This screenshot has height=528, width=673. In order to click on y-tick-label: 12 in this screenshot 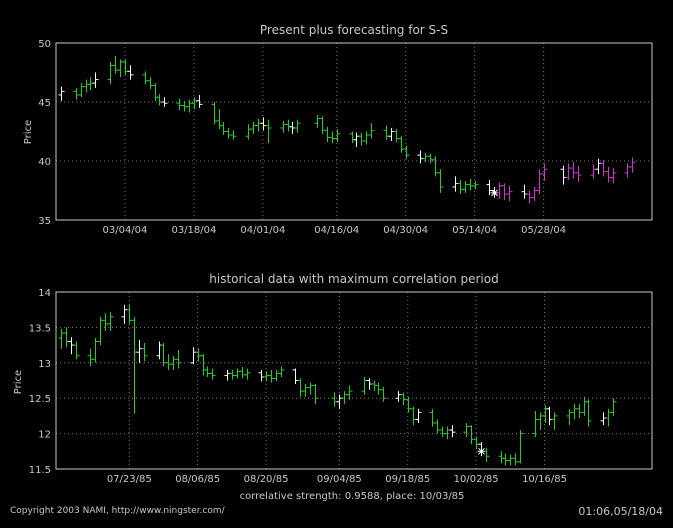, I will do `click(44, 435)`.